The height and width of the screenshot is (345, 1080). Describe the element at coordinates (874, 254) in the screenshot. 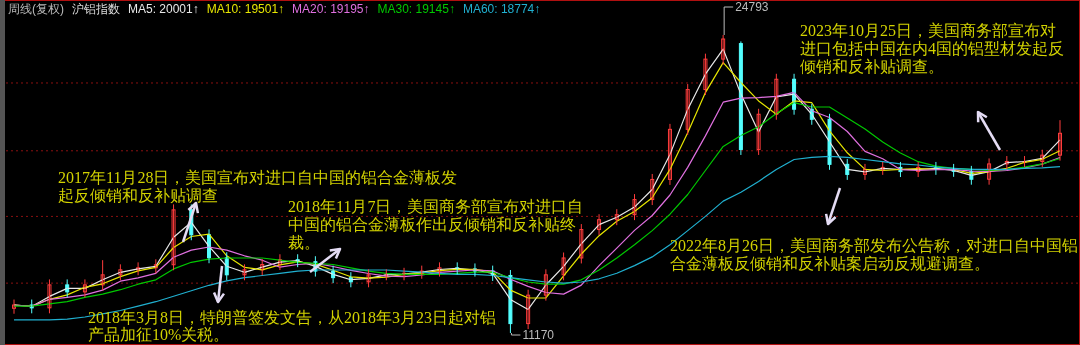

I see `annotation: 2022年8月26日，美国商务部发布公告称，对进口自中国铝合金薄板反倾销和反补贴案启动反规避调查。` at that location.